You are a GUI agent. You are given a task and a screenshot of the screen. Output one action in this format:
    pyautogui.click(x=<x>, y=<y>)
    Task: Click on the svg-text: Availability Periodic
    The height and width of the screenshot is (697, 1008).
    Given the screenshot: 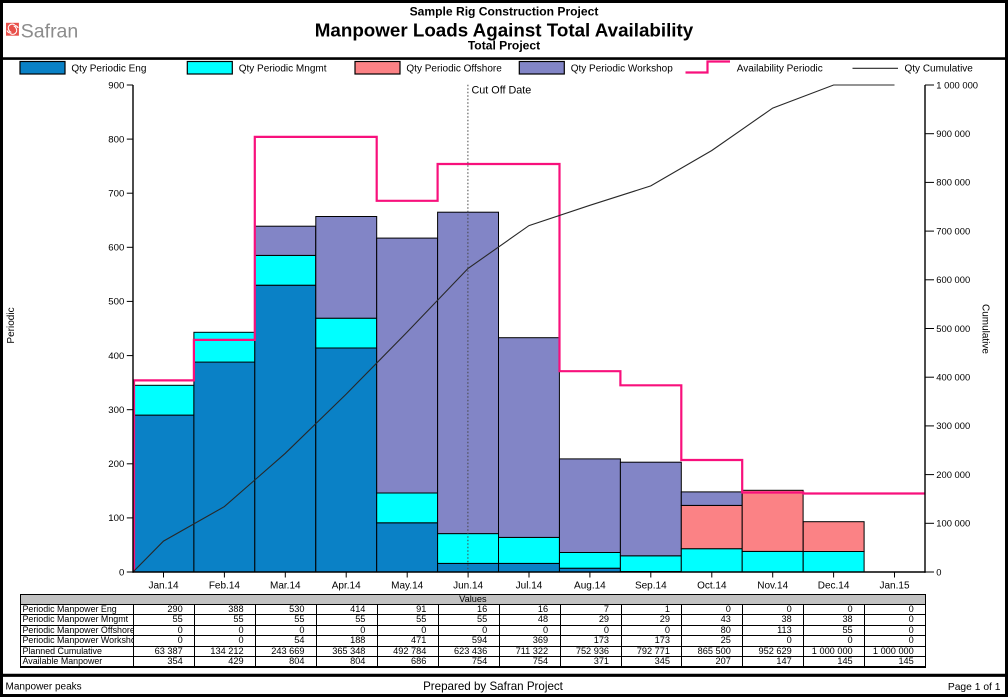 What is the action you would take?
    pyautogui.click(x=780, y=69)
    